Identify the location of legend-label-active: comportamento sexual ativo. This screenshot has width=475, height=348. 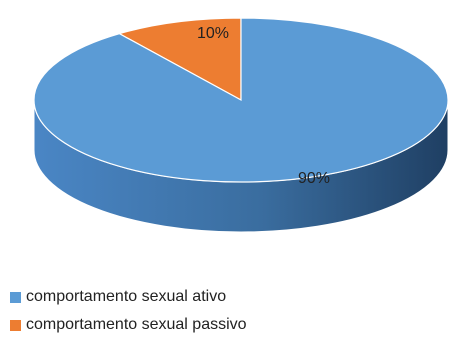
(126, 296).